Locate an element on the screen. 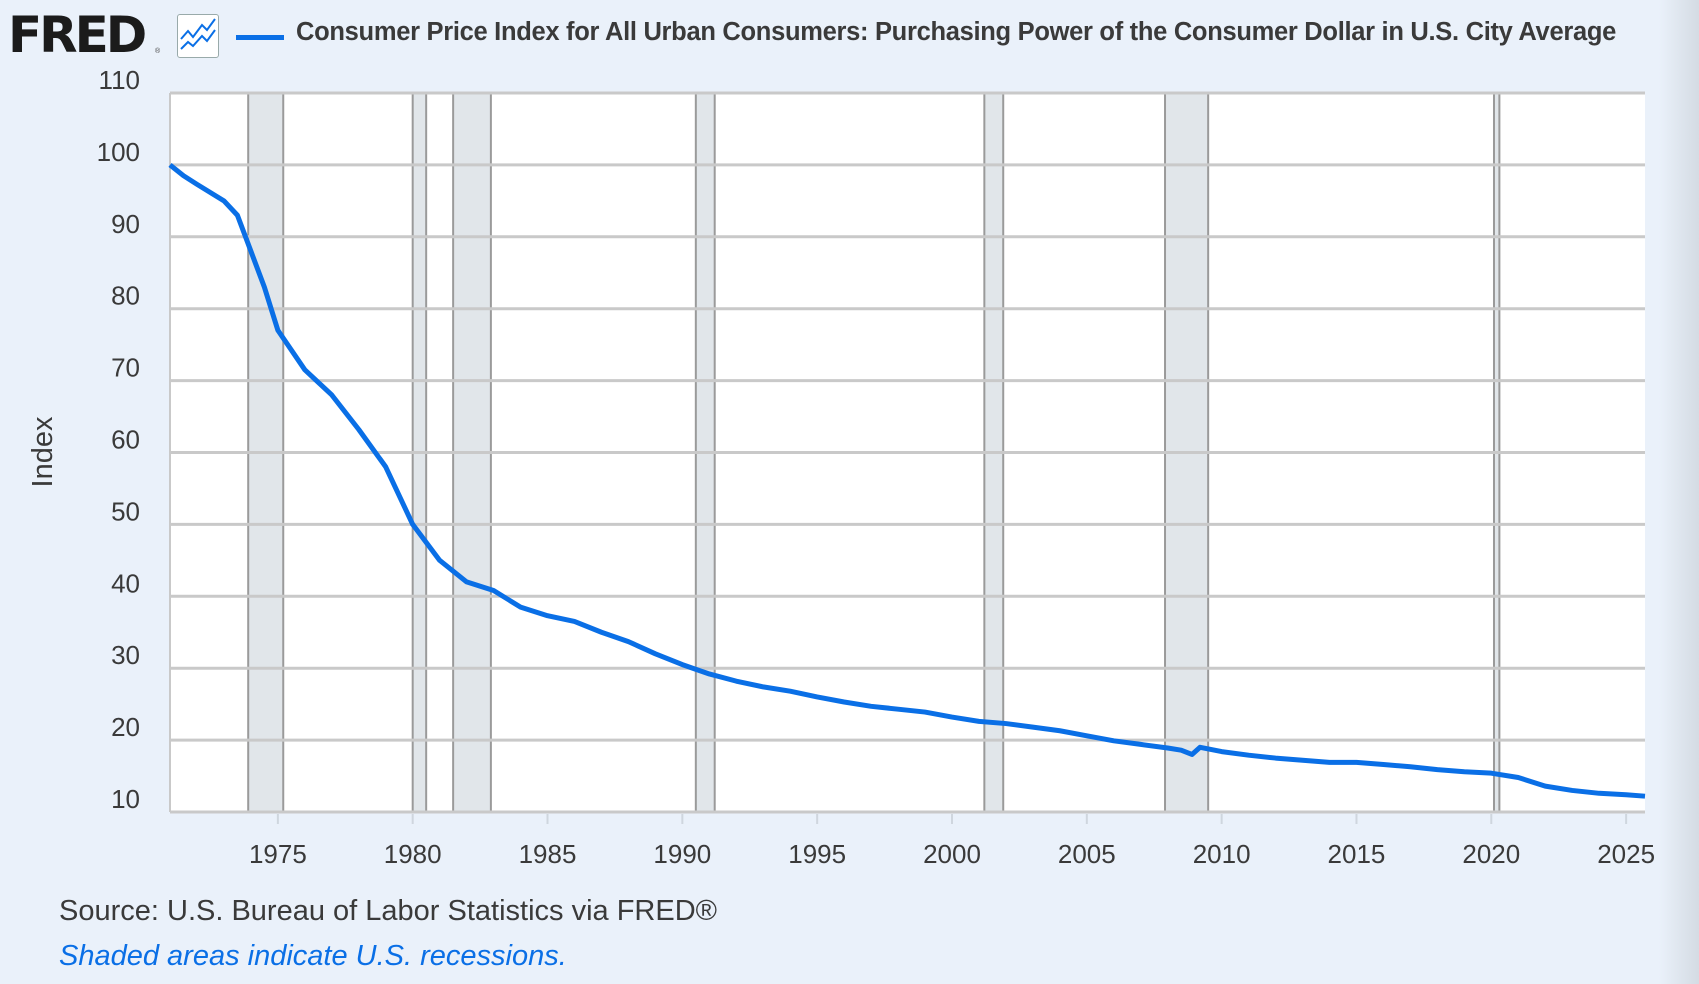 The width and height of the screenshot is (1699, 984). x-tick-label: 2010 is located at coordinates (1222, 854).